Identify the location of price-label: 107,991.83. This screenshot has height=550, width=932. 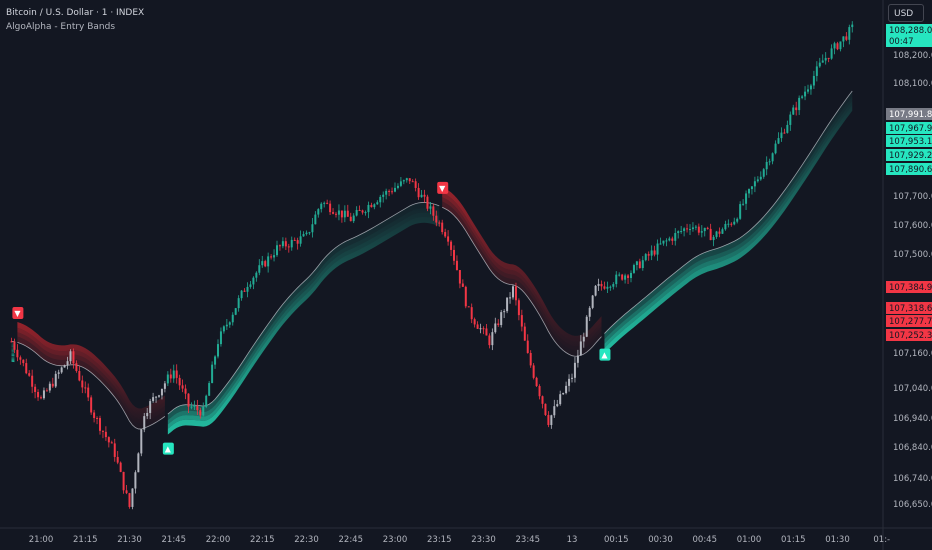
(910, 115).